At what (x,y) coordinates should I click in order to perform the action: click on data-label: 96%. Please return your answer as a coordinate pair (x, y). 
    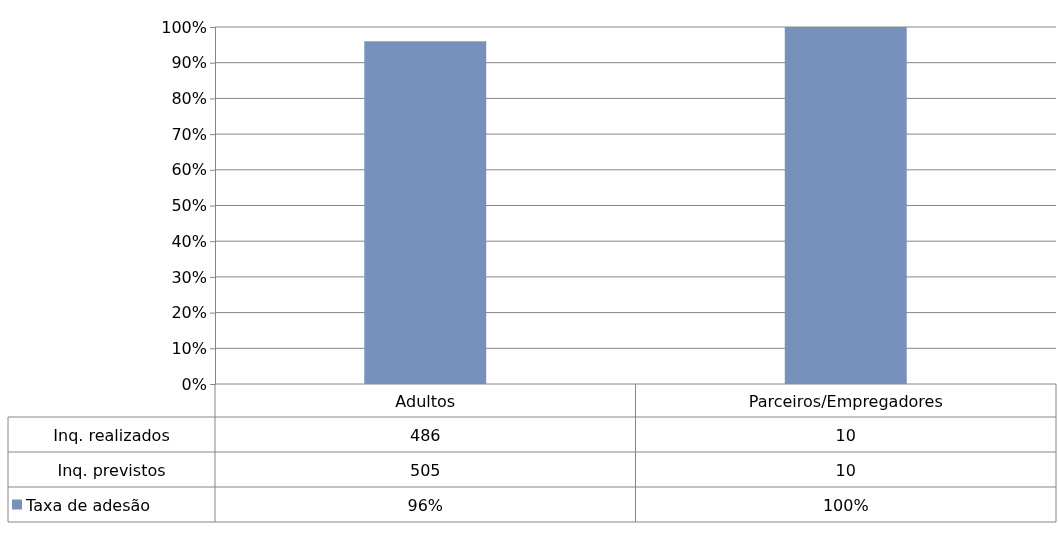
    Looking at the image, I should click on (425, 505).